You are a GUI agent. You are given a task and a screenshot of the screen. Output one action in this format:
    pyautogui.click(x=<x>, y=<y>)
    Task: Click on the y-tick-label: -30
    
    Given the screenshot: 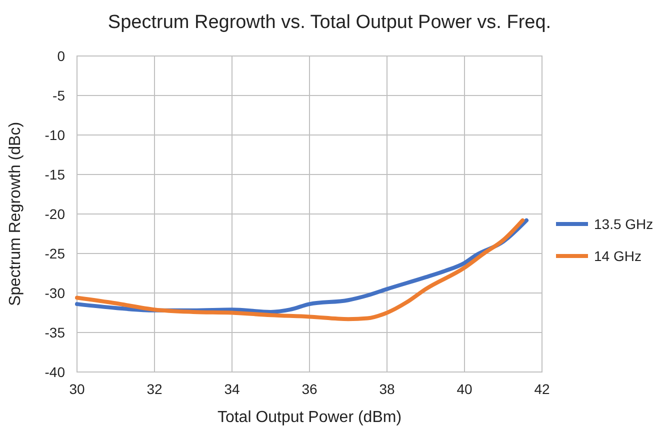 What is the action you would take?
    pyautogui.click(x=55, y=293)
    